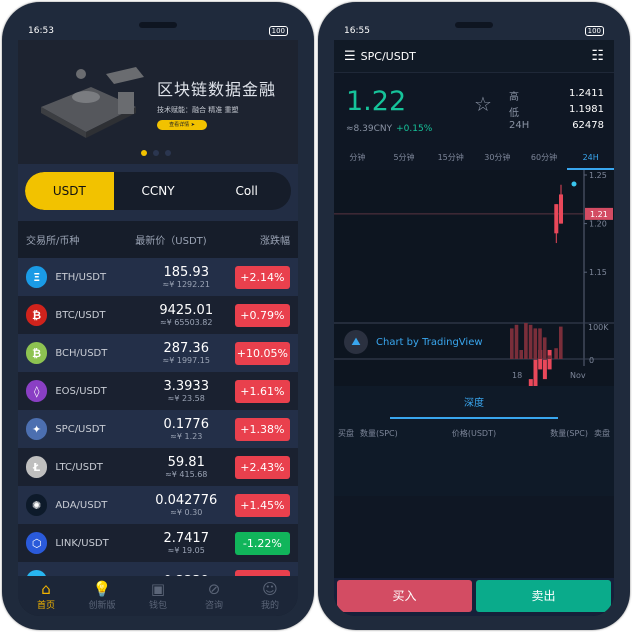 This screenshot has height=632, width=632. I want to click on depth-panel: 深度 买盘 数量(SPC) 价格(USDT) 数量(SPC) 卖盘, so click(474, 441).